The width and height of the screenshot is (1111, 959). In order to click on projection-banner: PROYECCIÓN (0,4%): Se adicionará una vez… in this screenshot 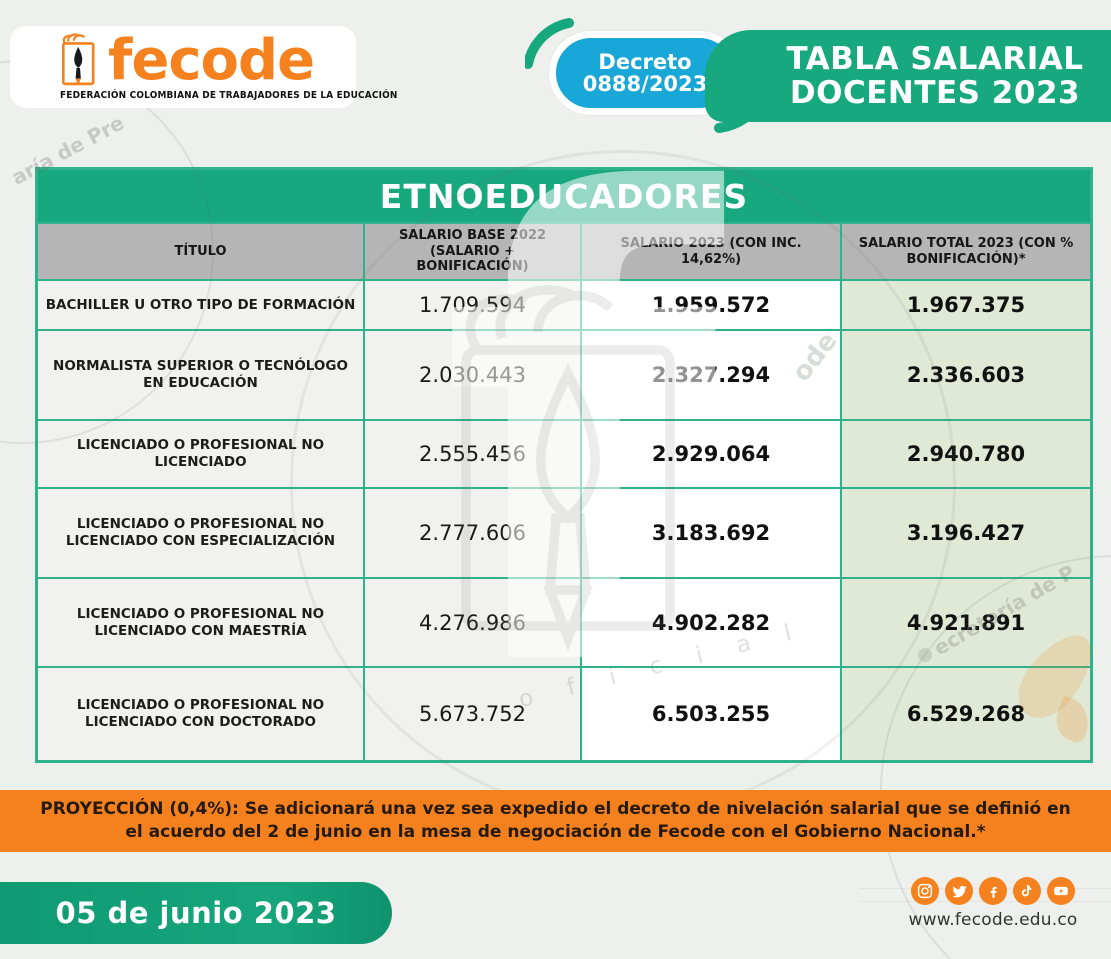, I will do `click(555, 821)`.